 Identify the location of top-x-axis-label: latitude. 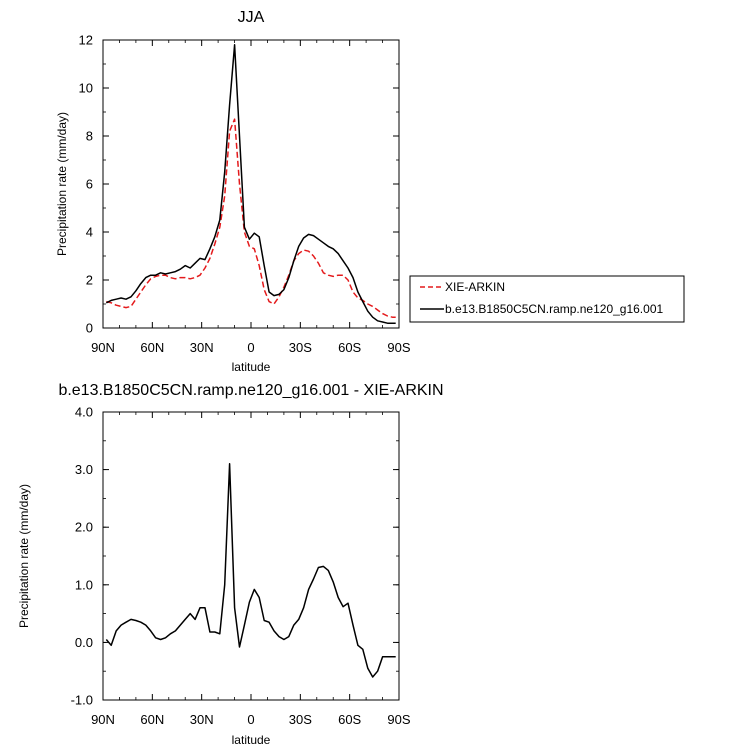
(251, 367).